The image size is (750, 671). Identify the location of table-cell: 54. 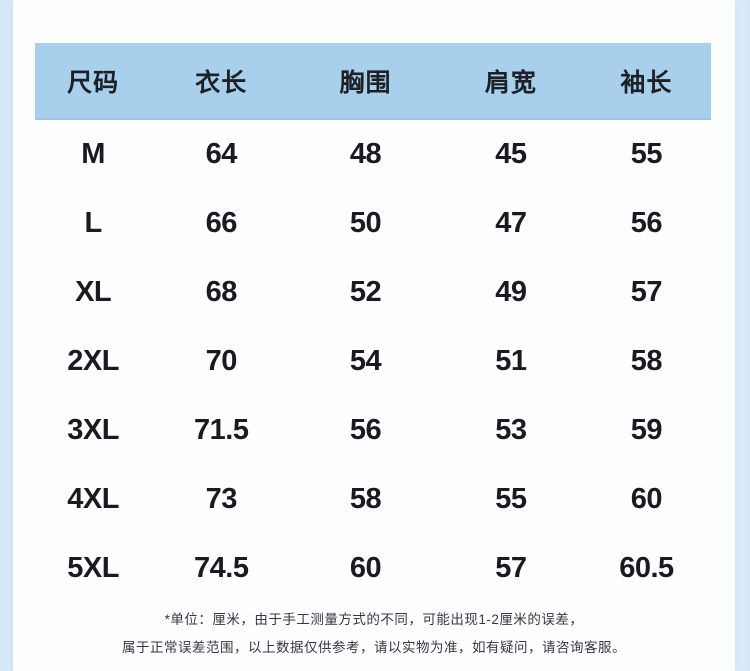
(365, 361).